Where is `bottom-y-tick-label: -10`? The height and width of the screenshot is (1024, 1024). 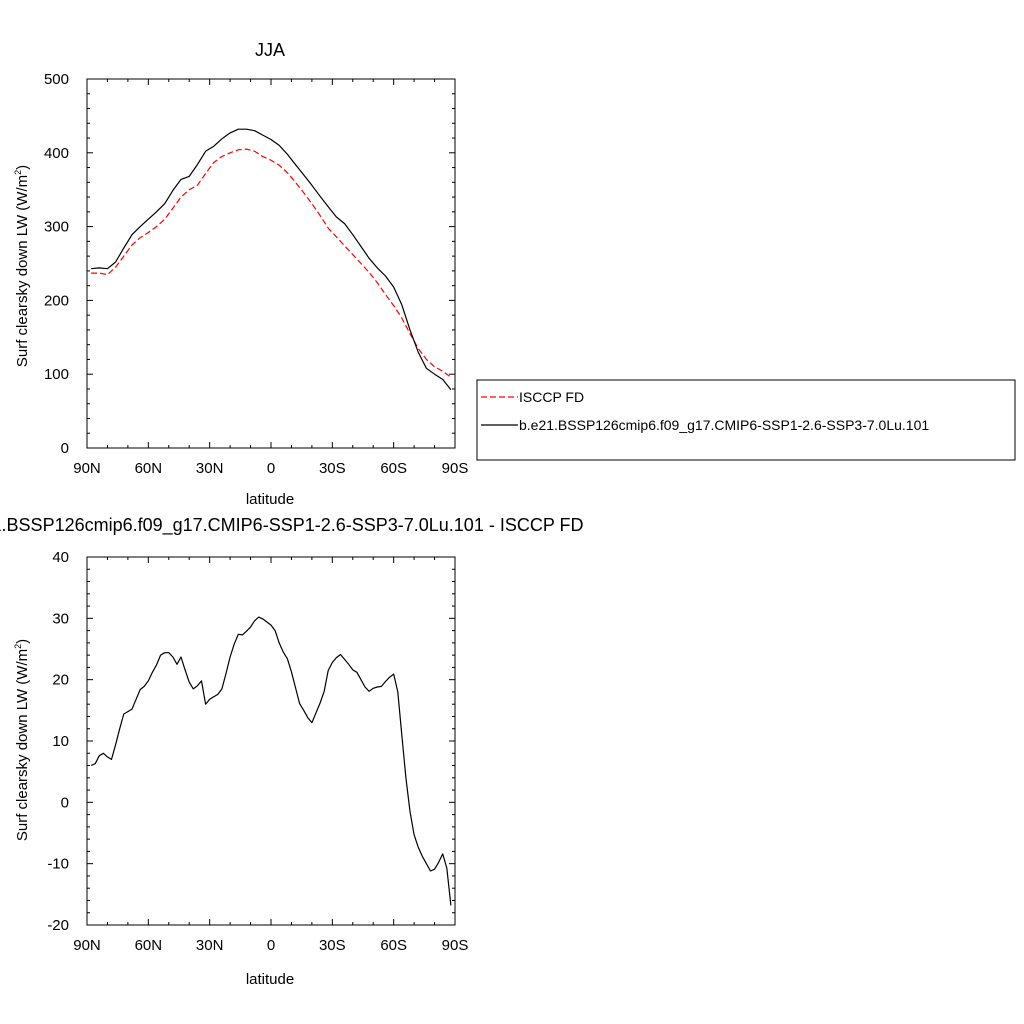
bottom-y-tick-label: -10 is located at coordinates (58, 864).